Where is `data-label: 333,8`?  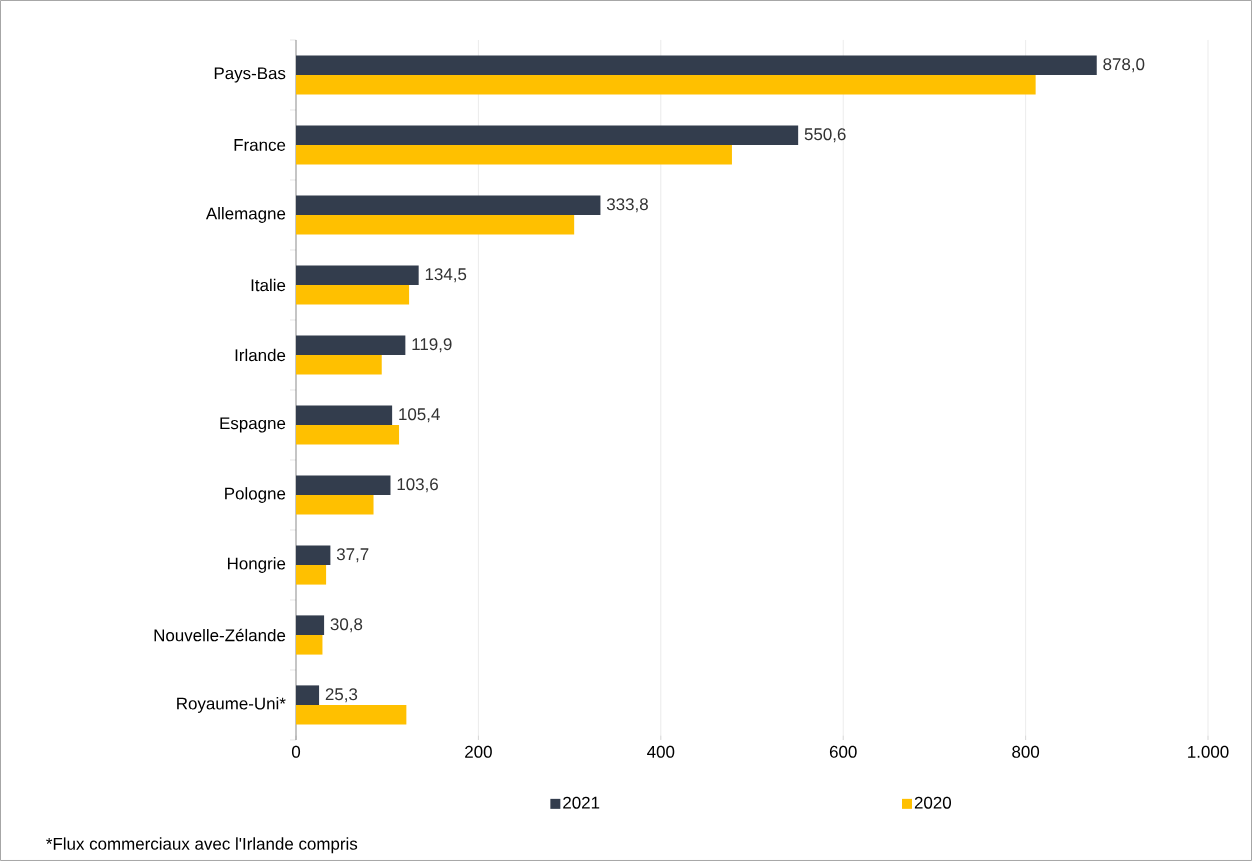 data-label: 333,8 is located at coordinates (627, 205).